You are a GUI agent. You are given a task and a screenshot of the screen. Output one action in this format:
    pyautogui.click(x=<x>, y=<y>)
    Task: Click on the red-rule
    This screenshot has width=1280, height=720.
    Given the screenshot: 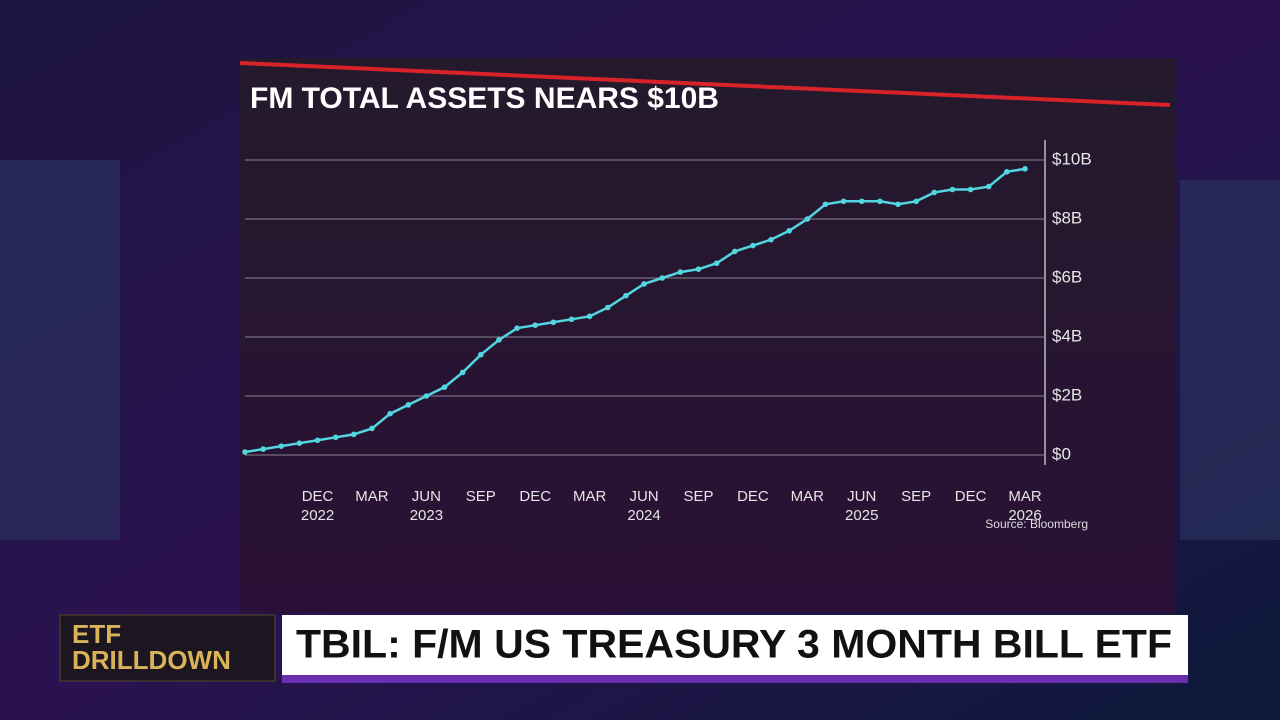 What is the action you would take?
    pyautogui.click(x=705, y=84)
    